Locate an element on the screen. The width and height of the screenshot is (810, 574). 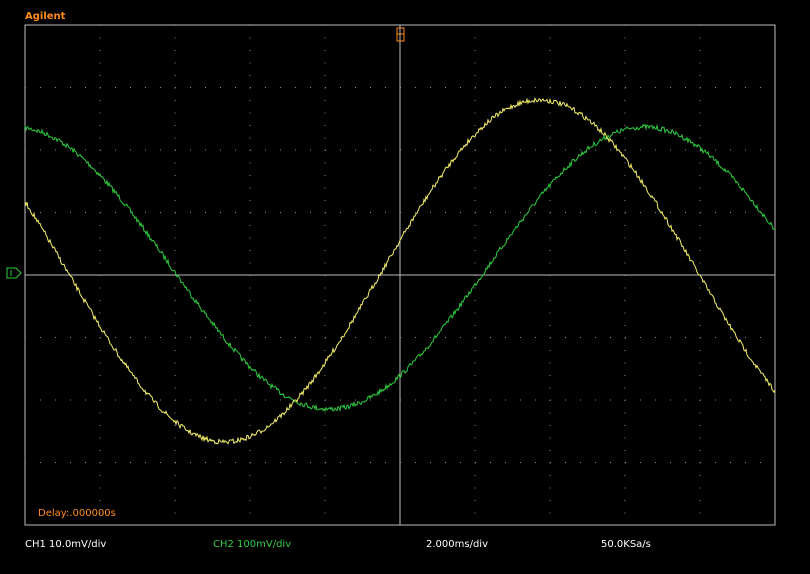
timebase: 2.000ms/div is located at coordinates (457, 544).